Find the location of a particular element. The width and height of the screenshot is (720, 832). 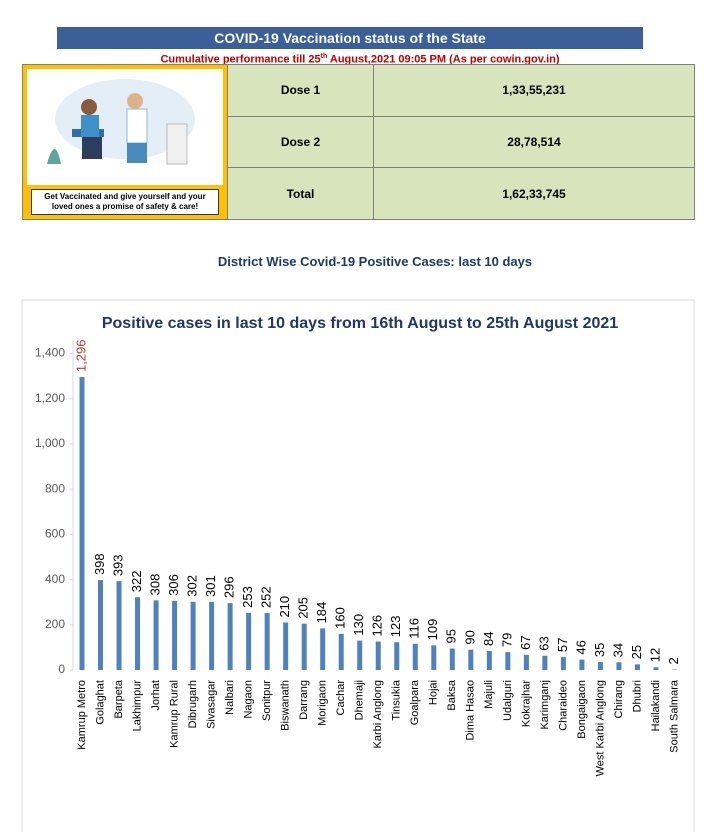

y-tick-label: 600 is located at coordinates (55, 534).